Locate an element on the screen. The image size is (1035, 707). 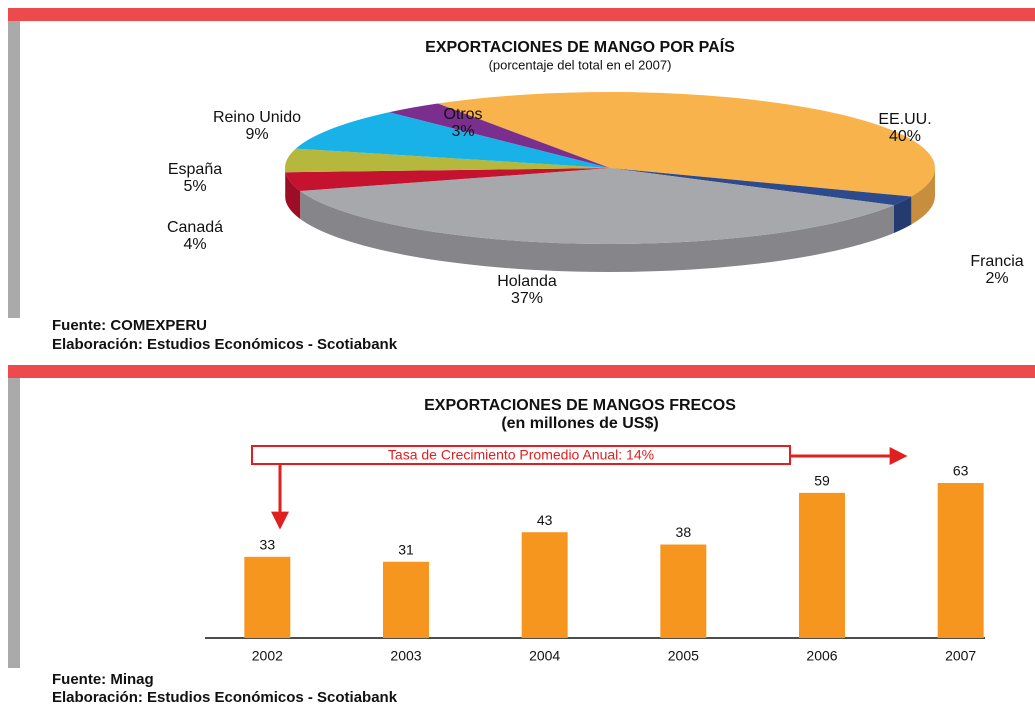
data-label: 59 is located at coordinates (822, 481).